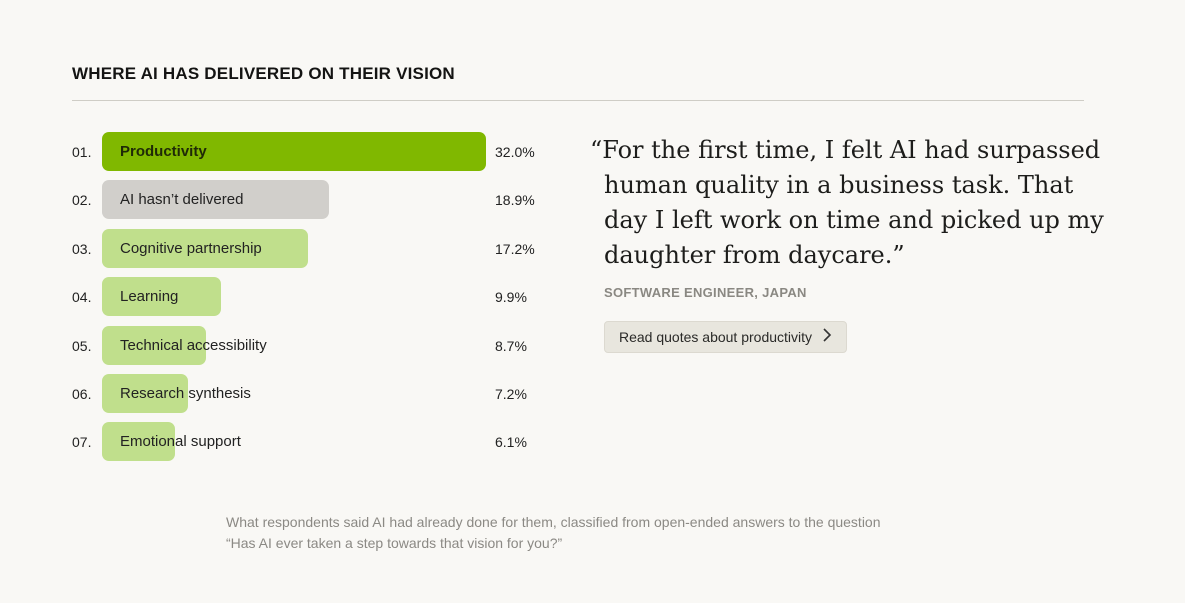 This screenshot has width=1185, height=603. What do you see at coordinates (515, 248) in the screenshot?
I see `bar-value-label: 17.2%` at bounding box center [515, 248].